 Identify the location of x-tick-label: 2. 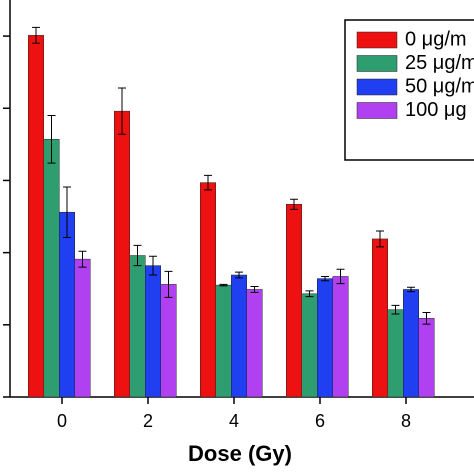
(148, 421).